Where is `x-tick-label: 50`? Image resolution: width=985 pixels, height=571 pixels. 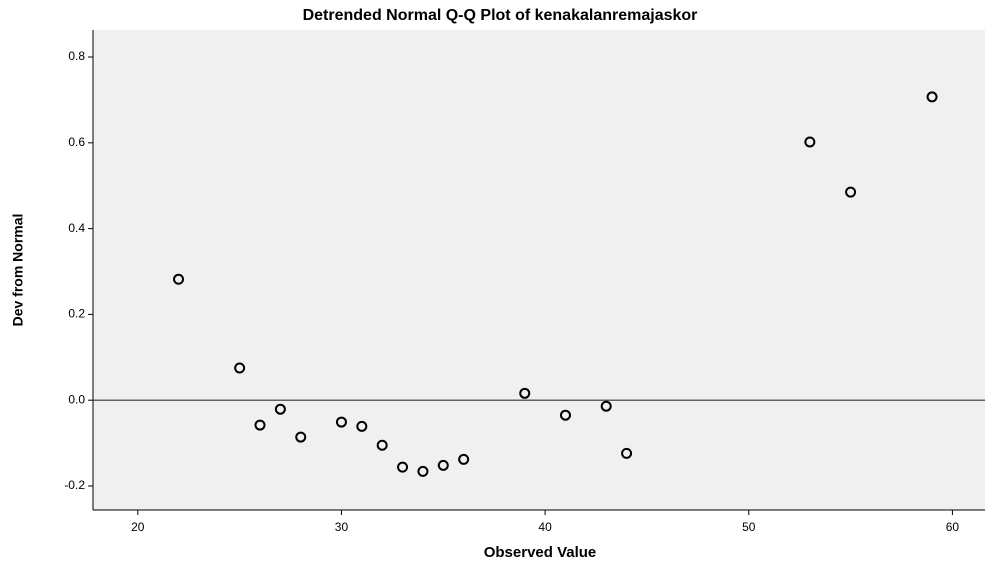 x-tick-label: 50 is located at coordinates (749, 527).